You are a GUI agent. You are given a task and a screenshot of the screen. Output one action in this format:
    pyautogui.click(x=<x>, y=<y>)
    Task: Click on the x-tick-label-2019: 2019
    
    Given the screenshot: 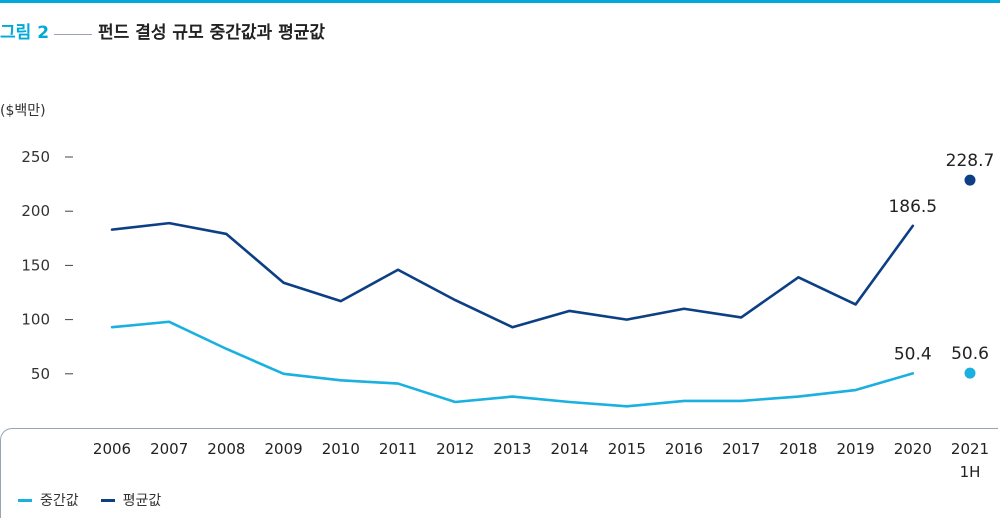 What is the action you would take?
    pyautogui.click(x=856, y=449)
    